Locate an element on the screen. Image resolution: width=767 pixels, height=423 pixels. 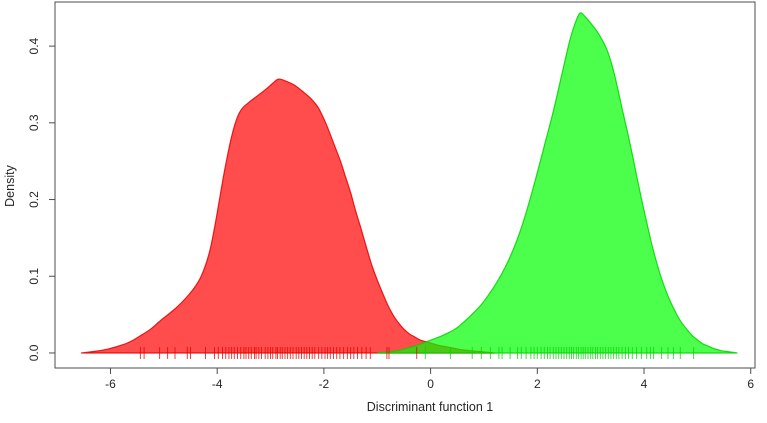
x-axis: -6 -4 -2 0 2 4 6 is located at coordinates (429, 379).